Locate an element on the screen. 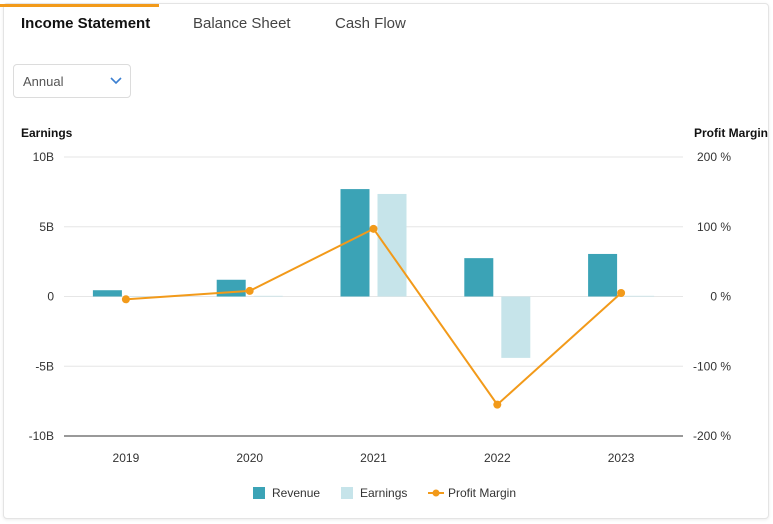 The width and height of the screenshot is (773, 524). legend-earnings-swatch is located at coordinates (347, 493).